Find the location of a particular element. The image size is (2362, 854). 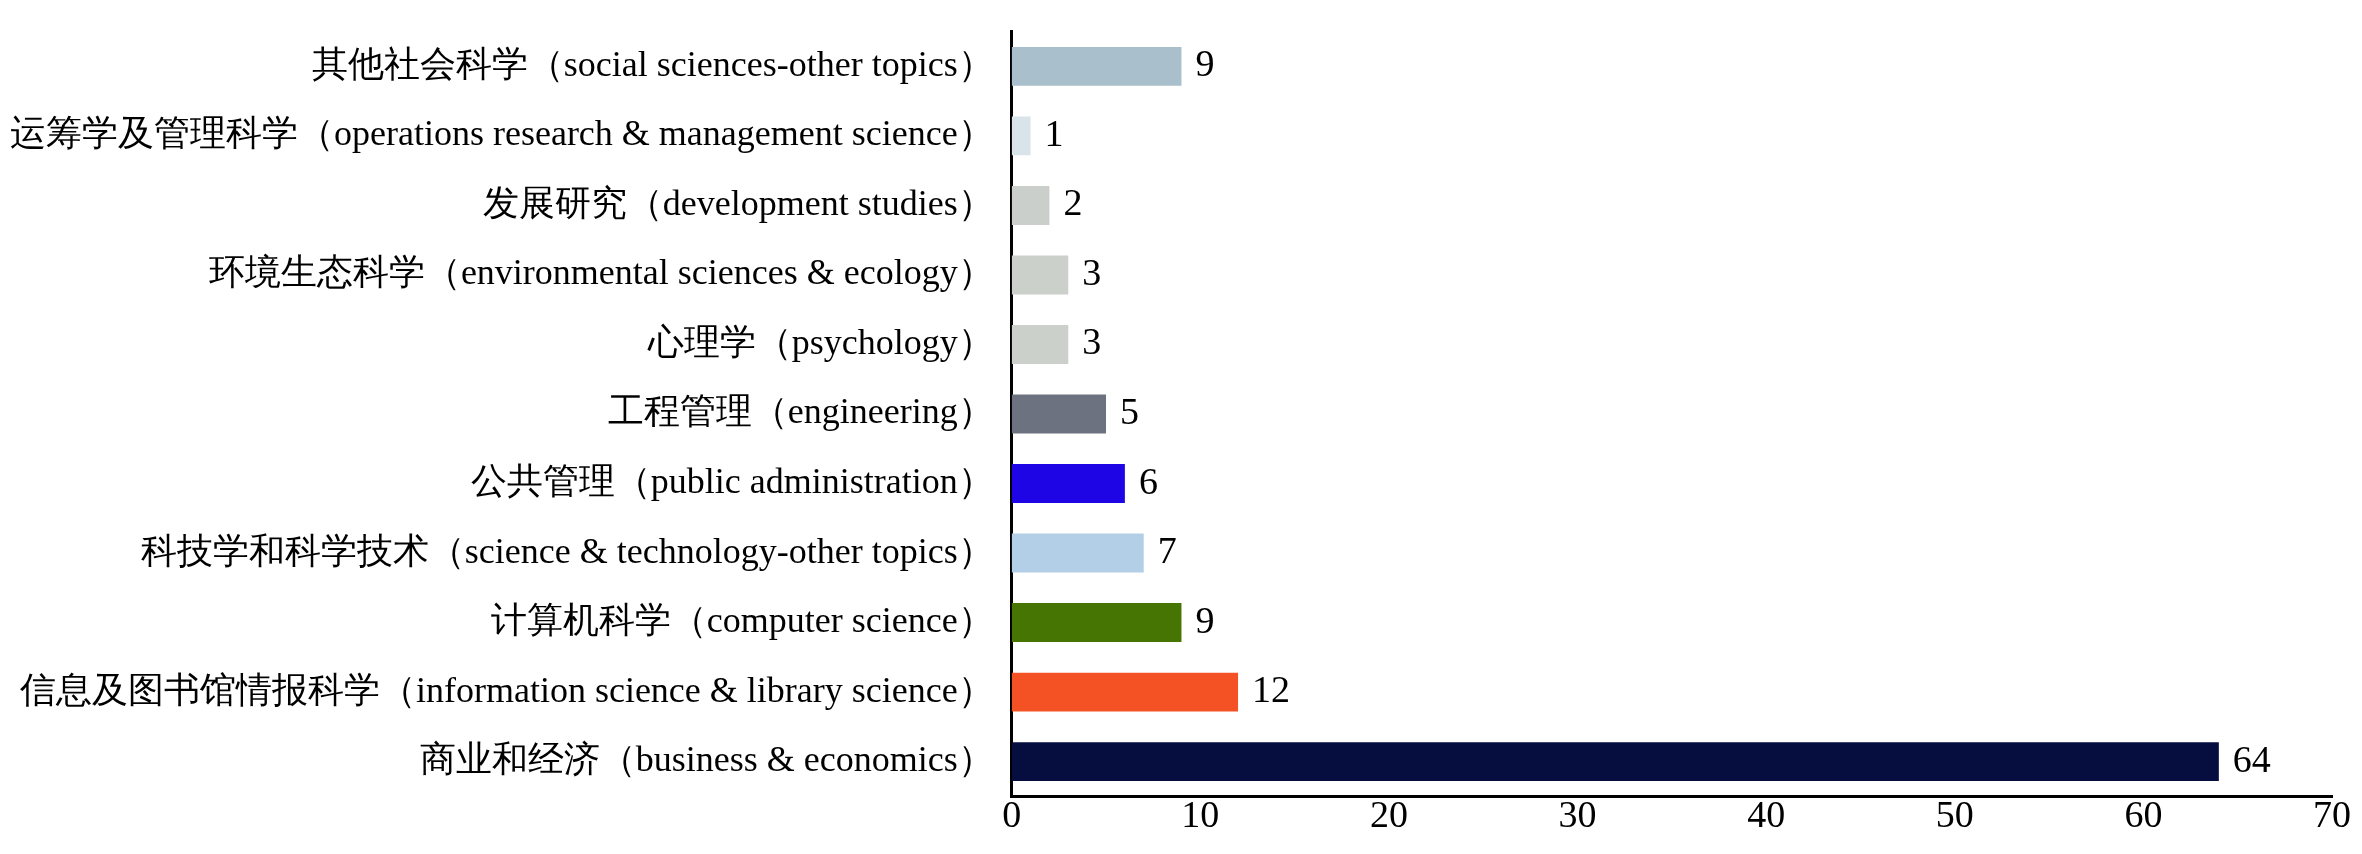

data-label: 64 is located at coordinates (2251, 758).